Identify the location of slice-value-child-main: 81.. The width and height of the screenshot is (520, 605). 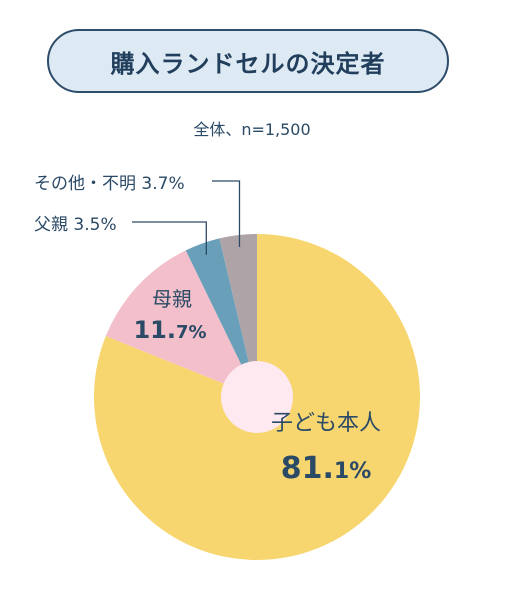
(307, 468).